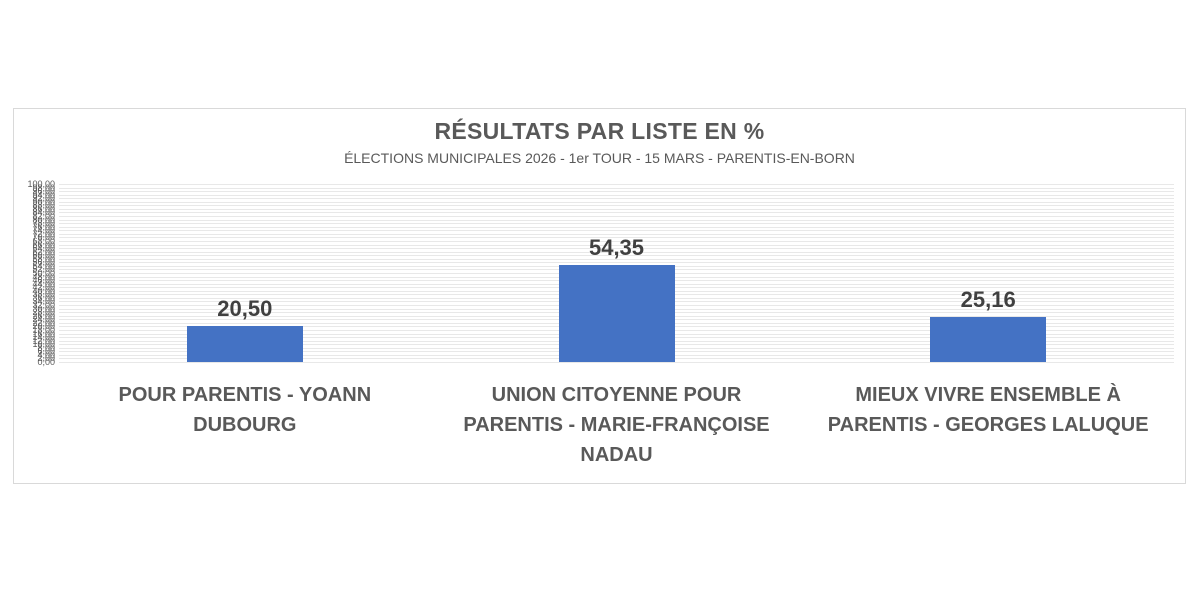  I want to click on y-axis-tick-label: 22,00, so click(43, 322).